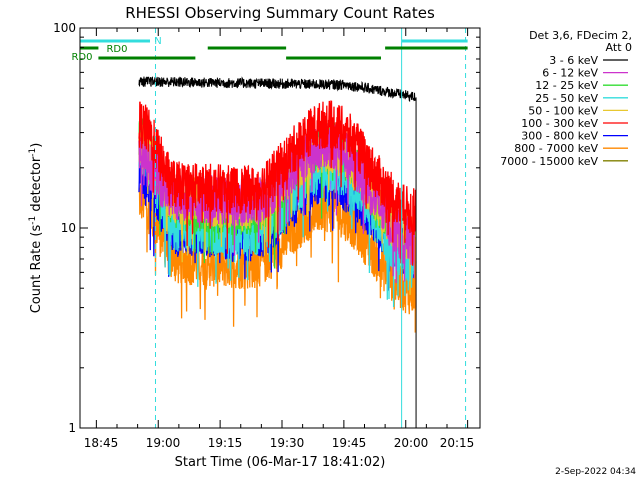  Describe the element at coordinates (573, 60) in the screenshot. I see `legend-label-0: 3 - 6 keV` at that location.